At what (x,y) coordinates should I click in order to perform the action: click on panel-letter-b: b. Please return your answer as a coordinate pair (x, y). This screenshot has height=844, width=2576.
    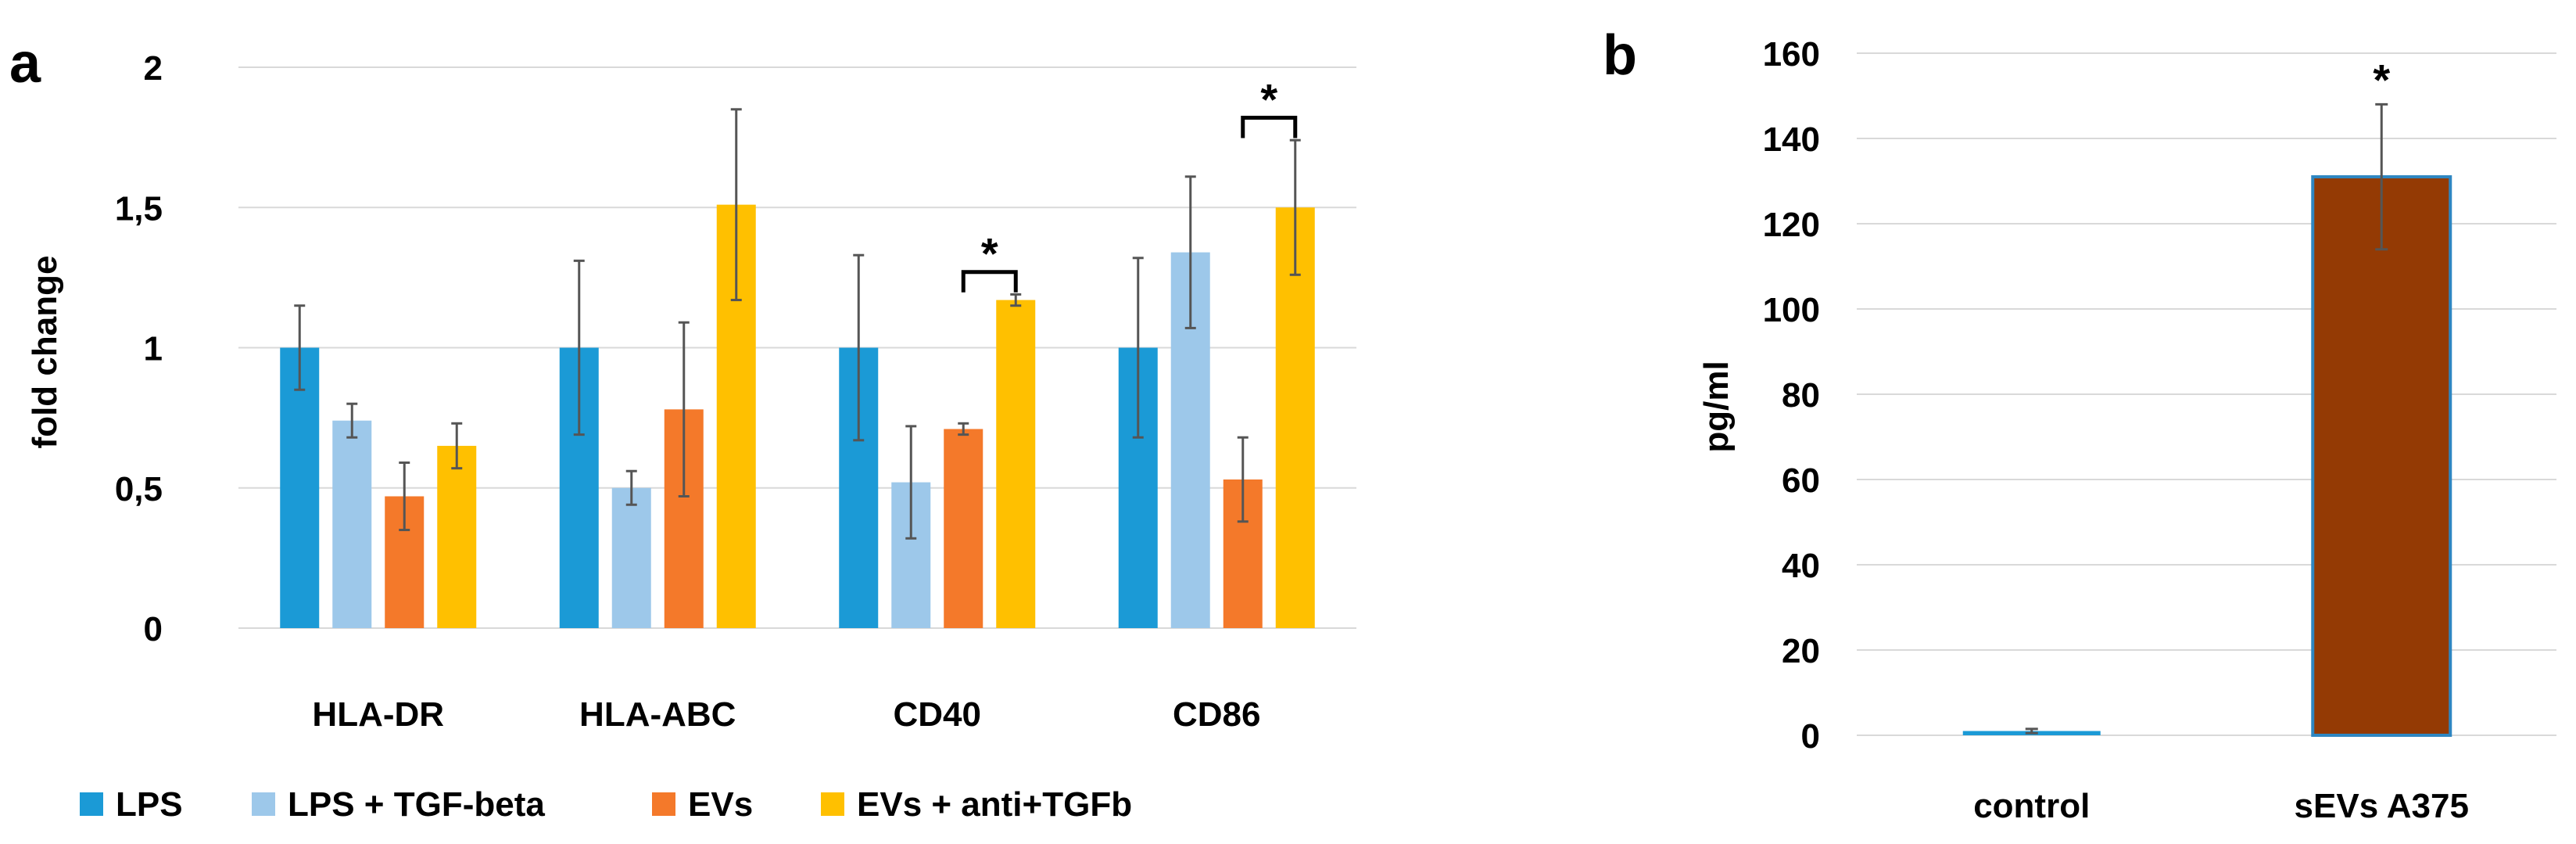
    Looking at the image, I should click on (1620, 55).